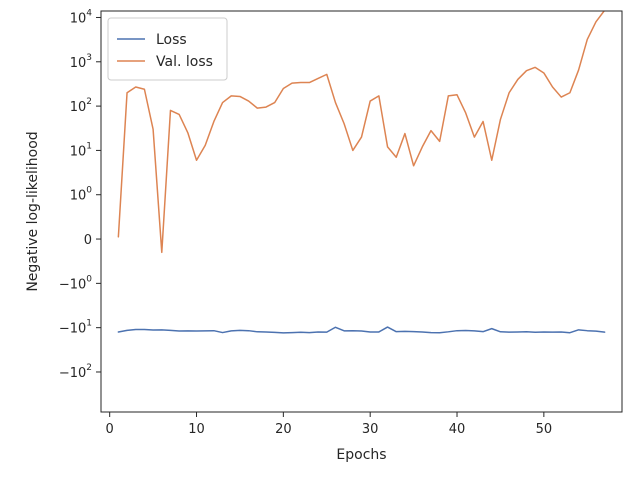 The height and width of the screenshot is (480, 640). I want to click on series-line-loss, so click(361, 330).